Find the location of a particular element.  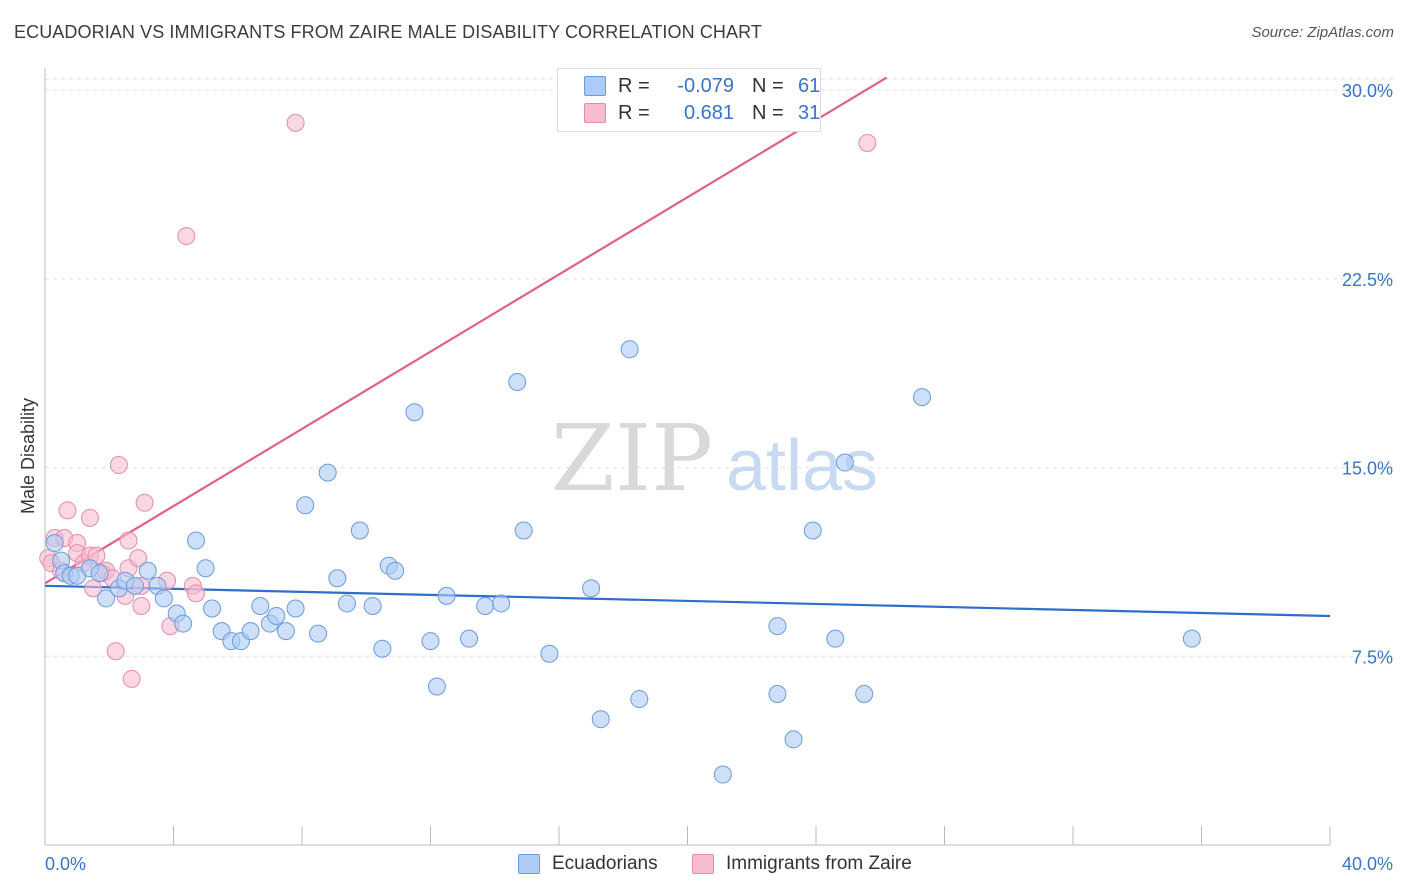

legend-n-value: 31 is located at coordinates (809, 112).